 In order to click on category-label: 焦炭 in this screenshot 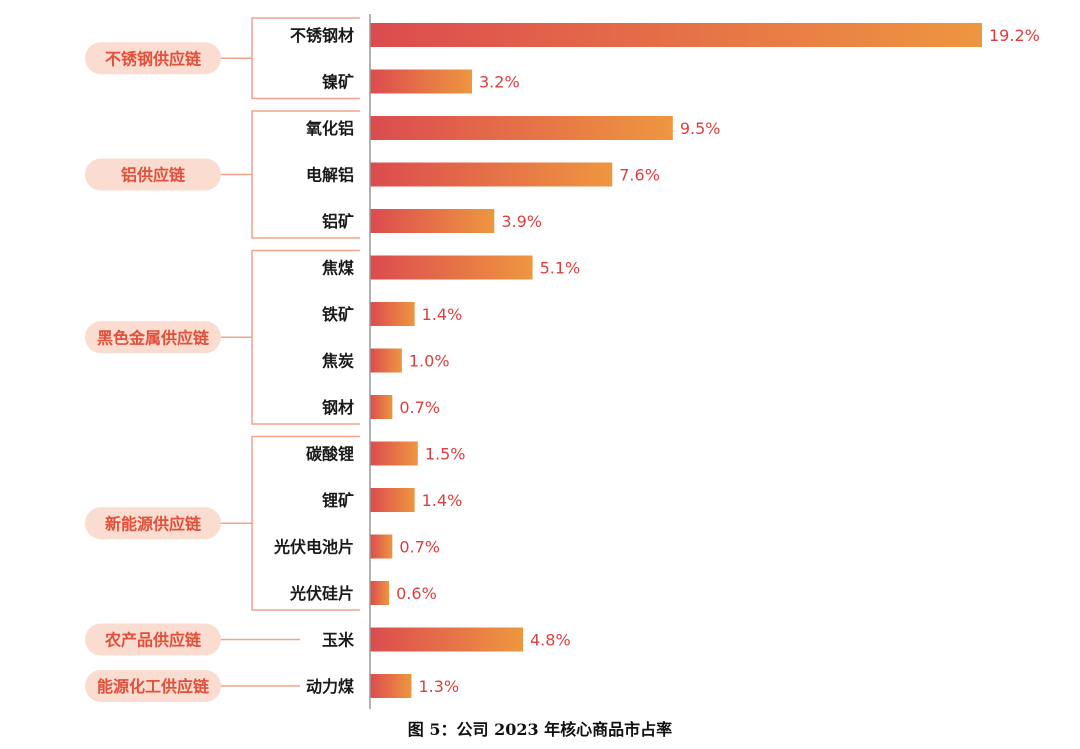, I will do `click(337, 361)`.